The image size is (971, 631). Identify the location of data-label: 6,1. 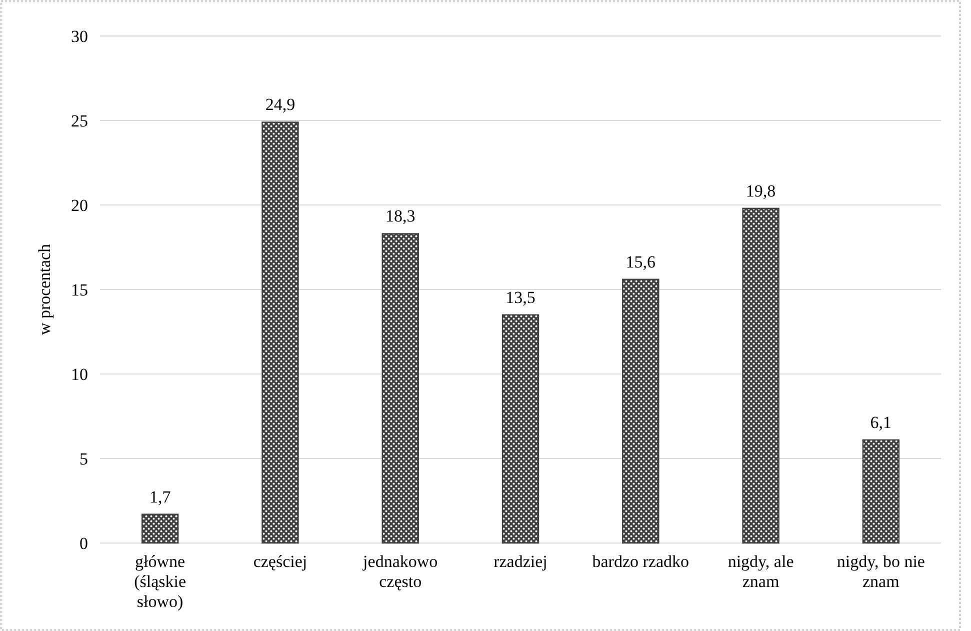
(881, 422).